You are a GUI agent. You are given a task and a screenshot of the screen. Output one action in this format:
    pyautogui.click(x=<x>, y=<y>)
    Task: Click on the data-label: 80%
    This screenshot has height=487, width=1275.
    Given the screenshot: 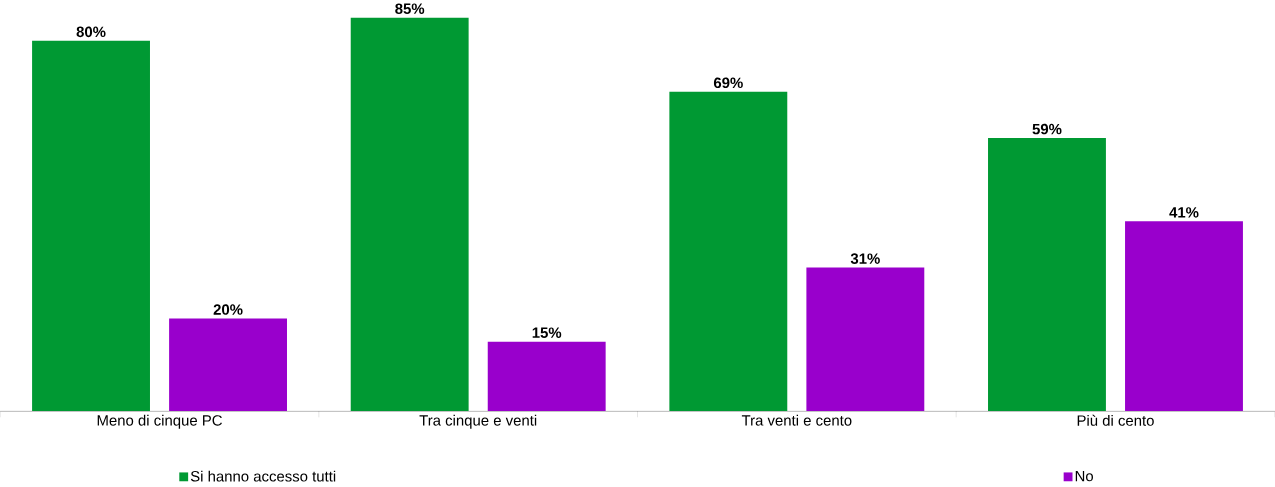 What is the action you would take?
    pyautogui.click(x=91, y=32)
    